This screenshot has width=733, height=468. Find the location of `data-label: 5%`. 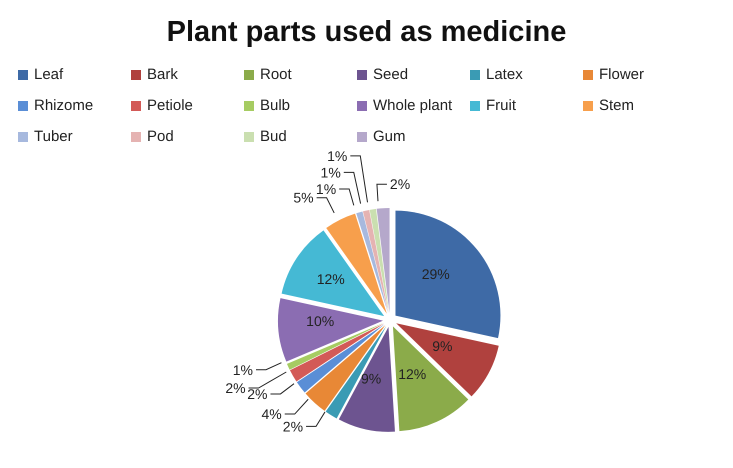

data-label: 5% is located at coordinates (303, 198).